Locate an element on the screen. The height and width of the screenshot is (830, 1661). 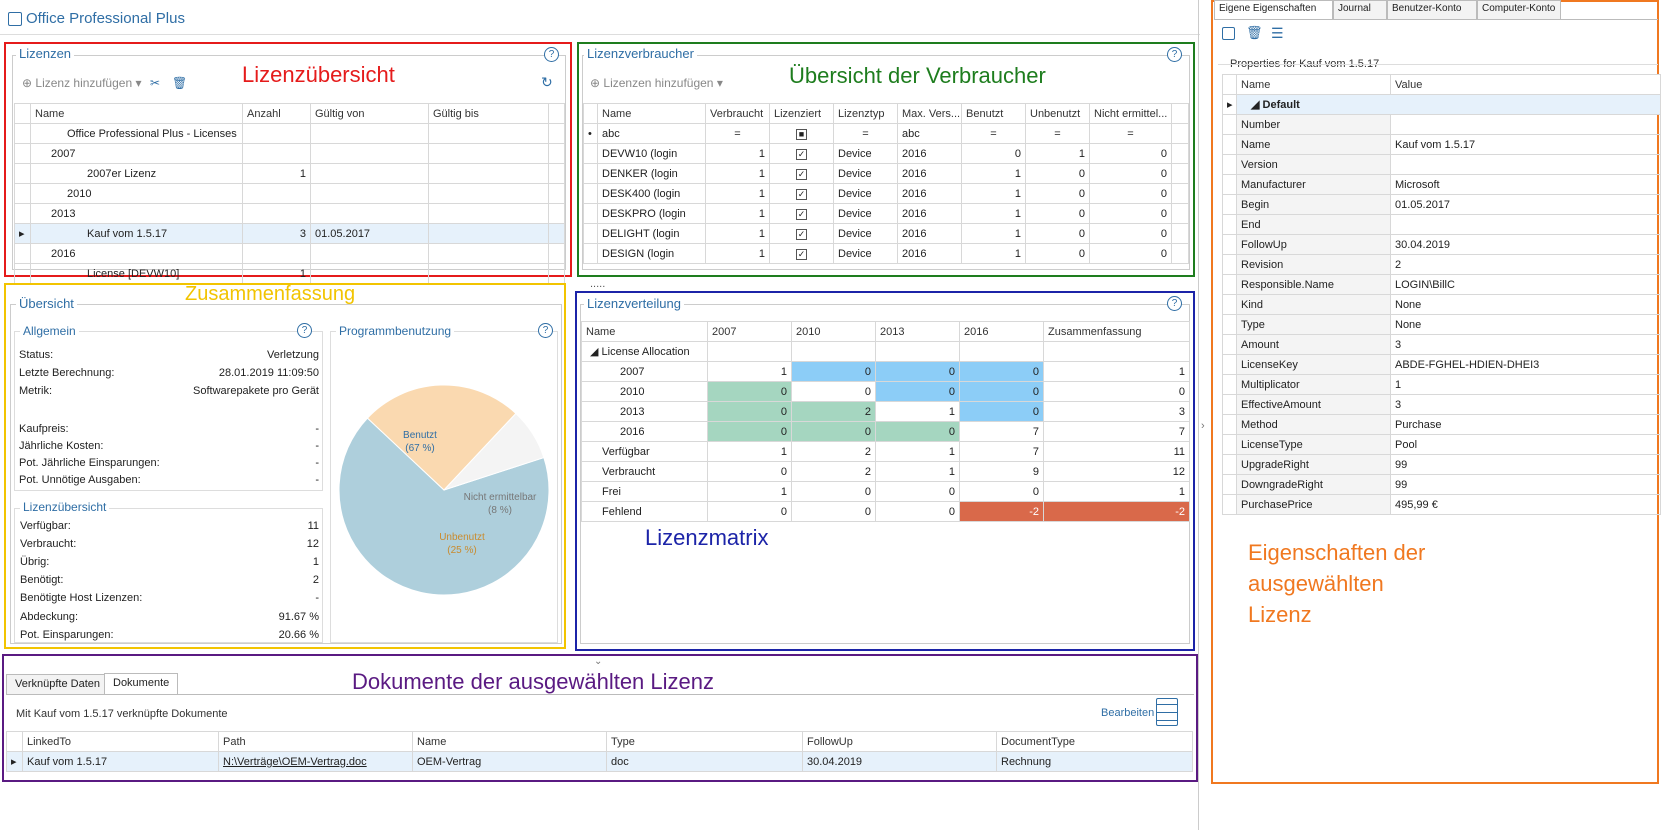
matrix-row: Verbraucht 0 2 1 9 12 is located at coordinates (885, 471).